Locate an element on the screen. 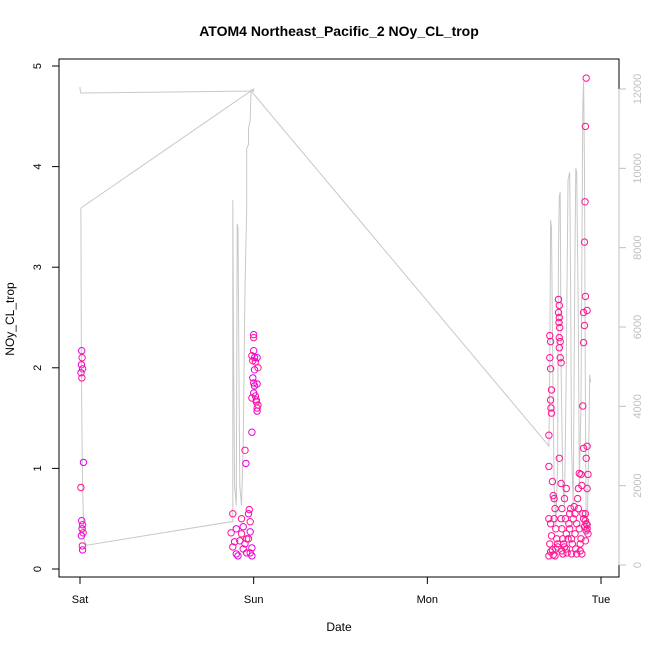  y2-tick-label: 8000 is located at coordinates (638, 247).